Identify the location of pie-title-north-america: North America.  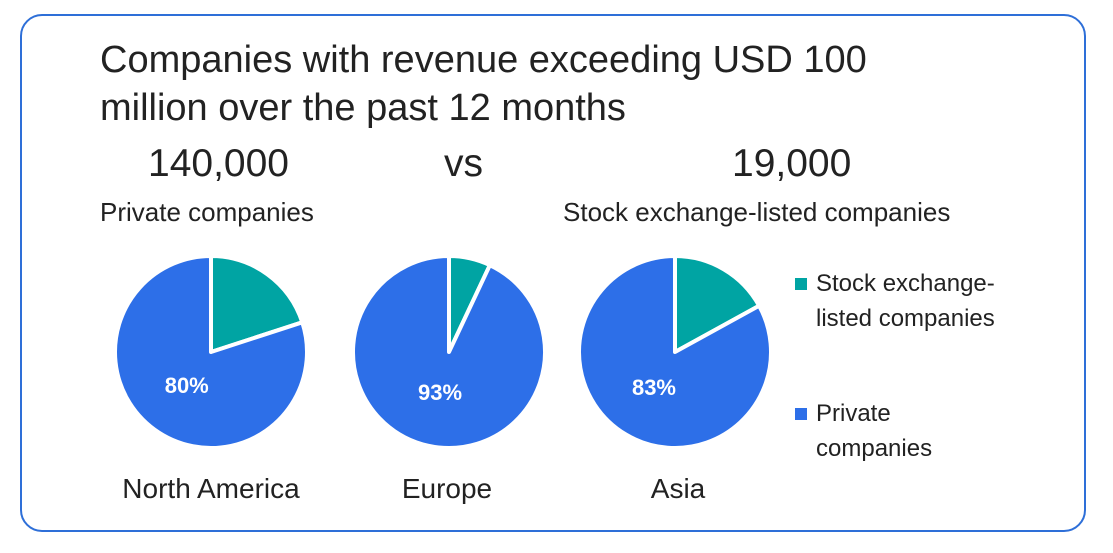
(211, 488).